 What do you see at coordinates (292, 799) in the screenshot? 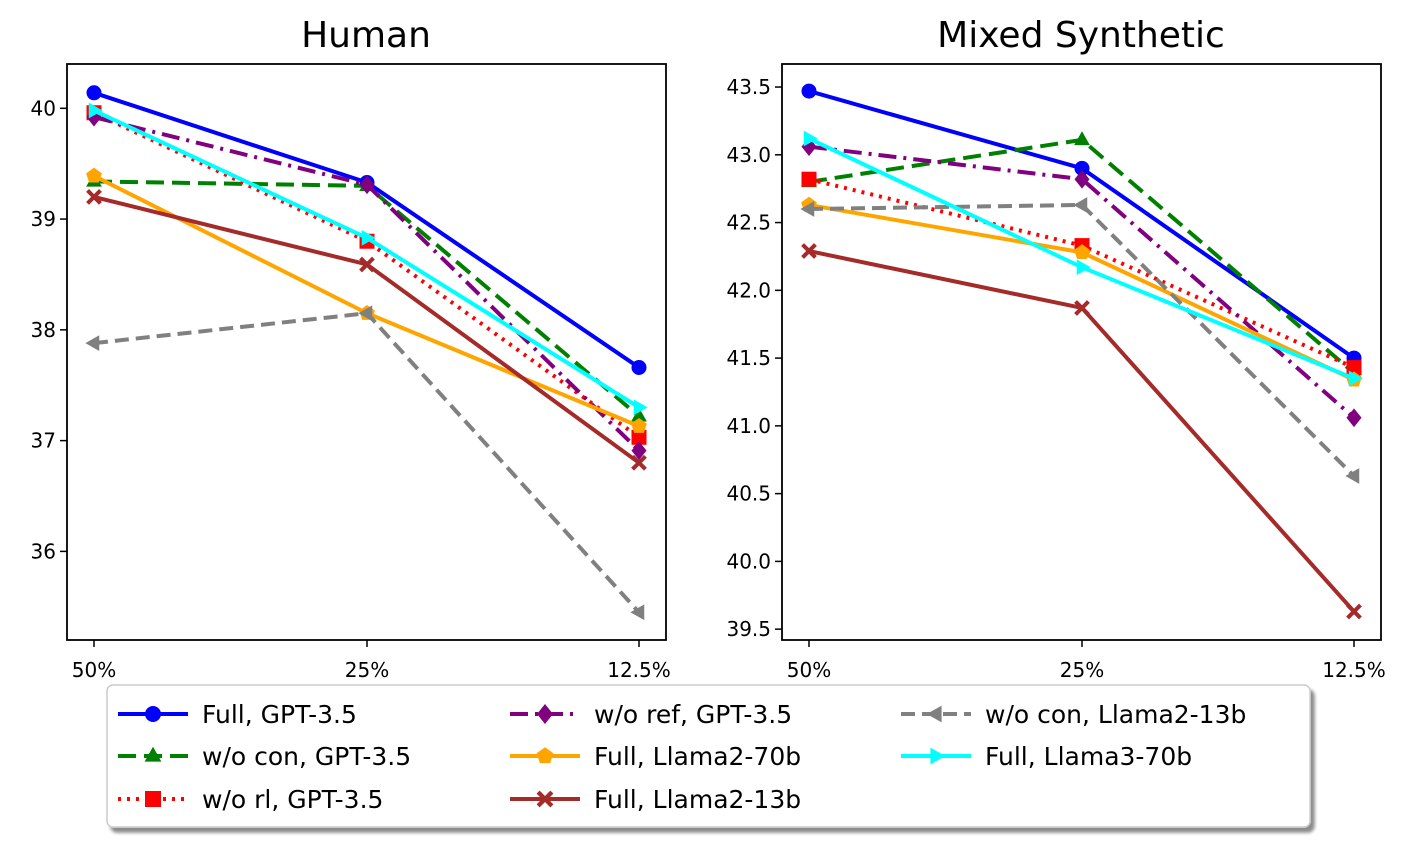
I see `legend-label-w-o-rl-gpt-3-5: w/o rl, GPT-3.5` at bounding box center [292, 799].